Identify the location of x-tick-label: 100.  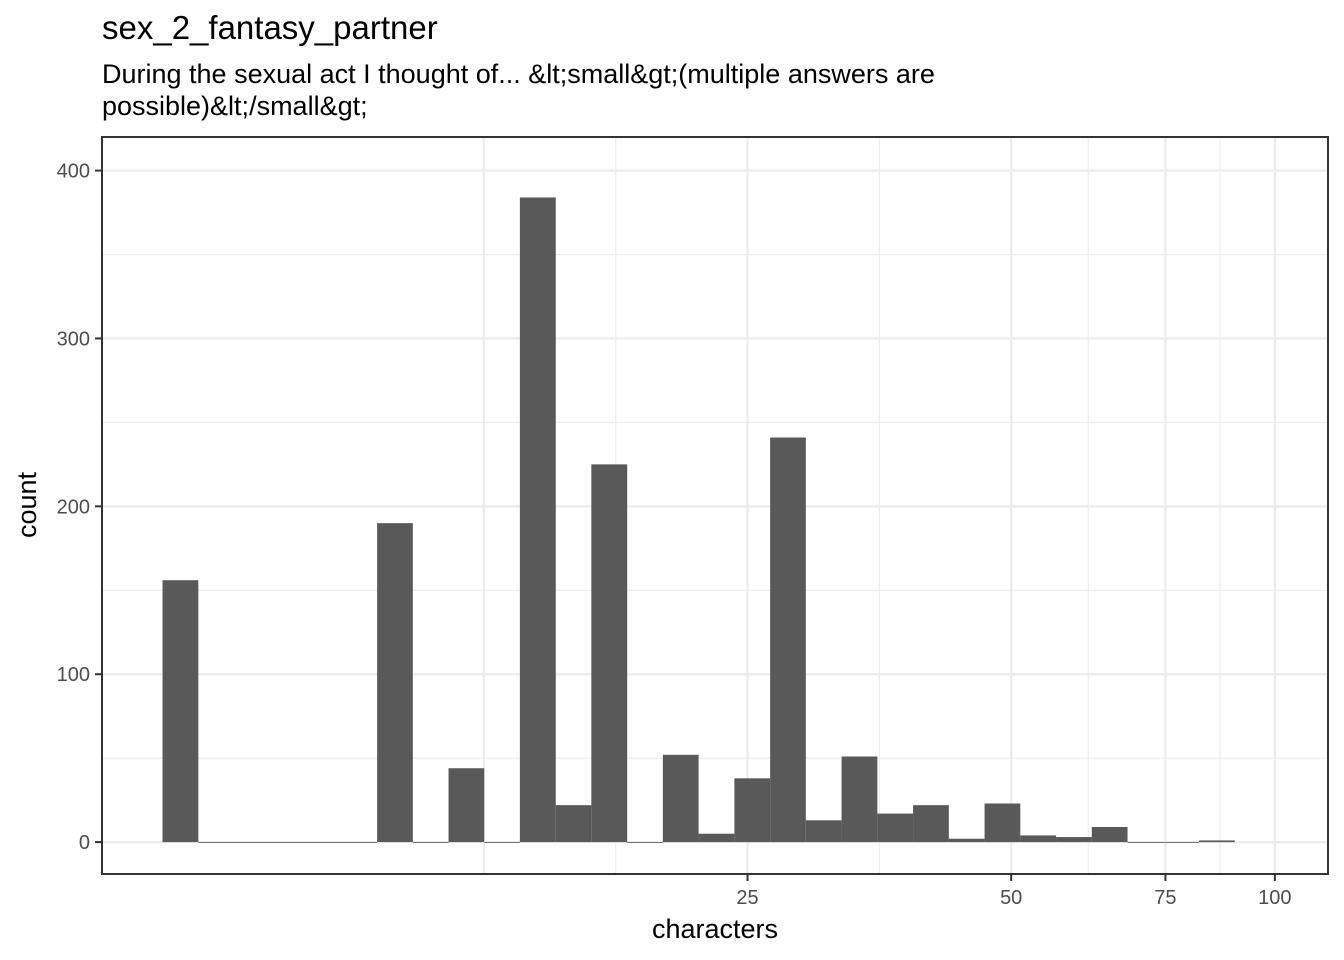
(1274, 898).